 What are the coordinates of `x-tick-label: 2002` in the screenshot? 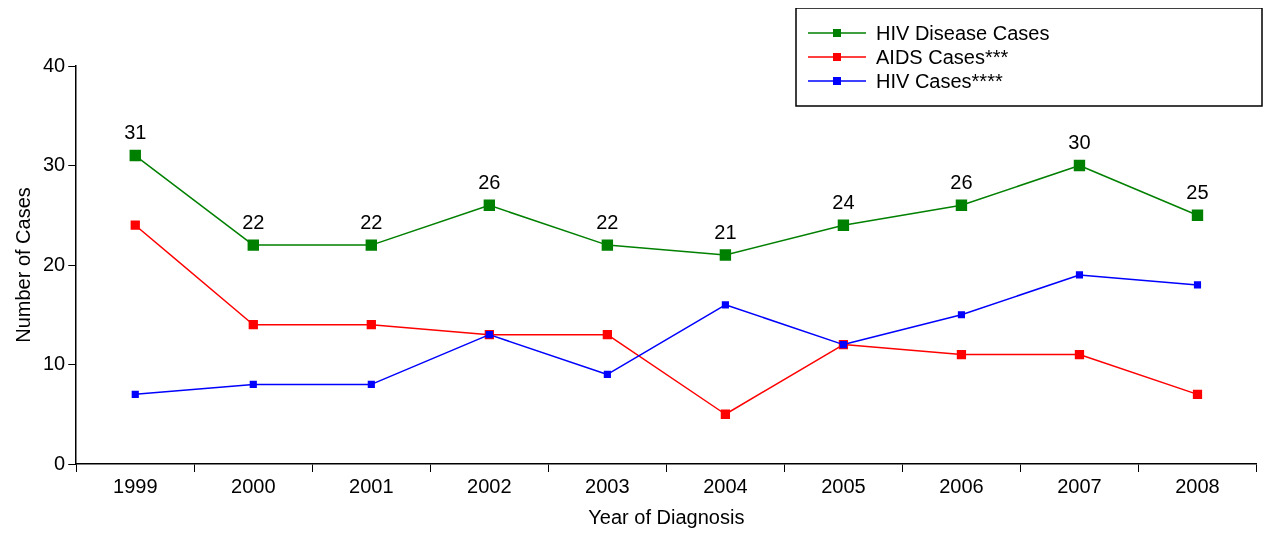 It's located at (489, 485).